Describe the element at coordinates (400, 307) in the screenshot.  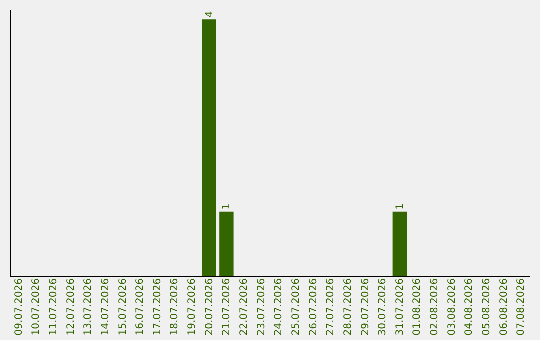
I see `x-tick-label: 31.07.2026` at that location.